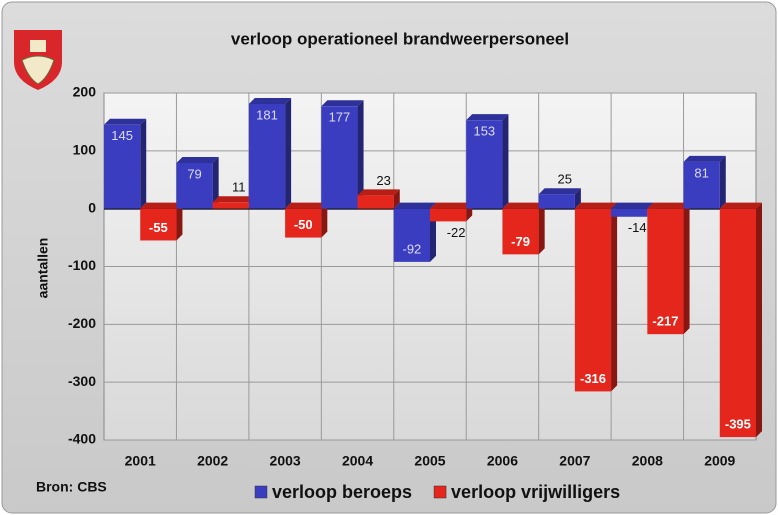  I want to click on x-tick-label: 2006, so click(502, 461).